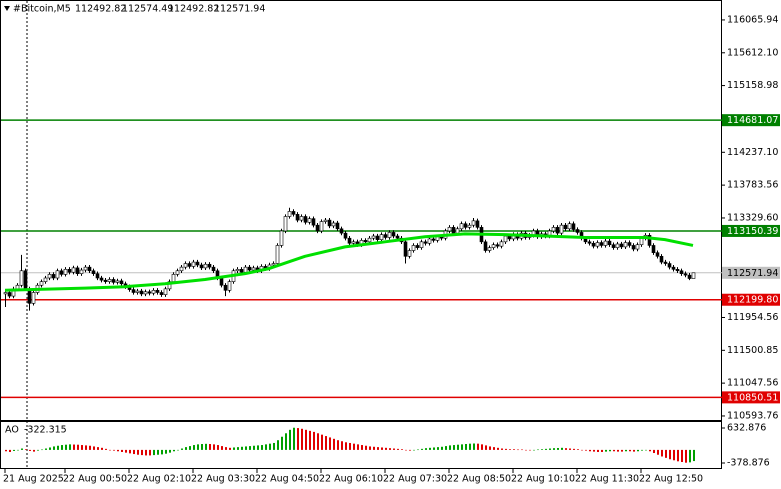  What do you see at coordinates (147, 9) in the screenshot?
I see `high-value: 112574.49` at bounding box center [147, 9].